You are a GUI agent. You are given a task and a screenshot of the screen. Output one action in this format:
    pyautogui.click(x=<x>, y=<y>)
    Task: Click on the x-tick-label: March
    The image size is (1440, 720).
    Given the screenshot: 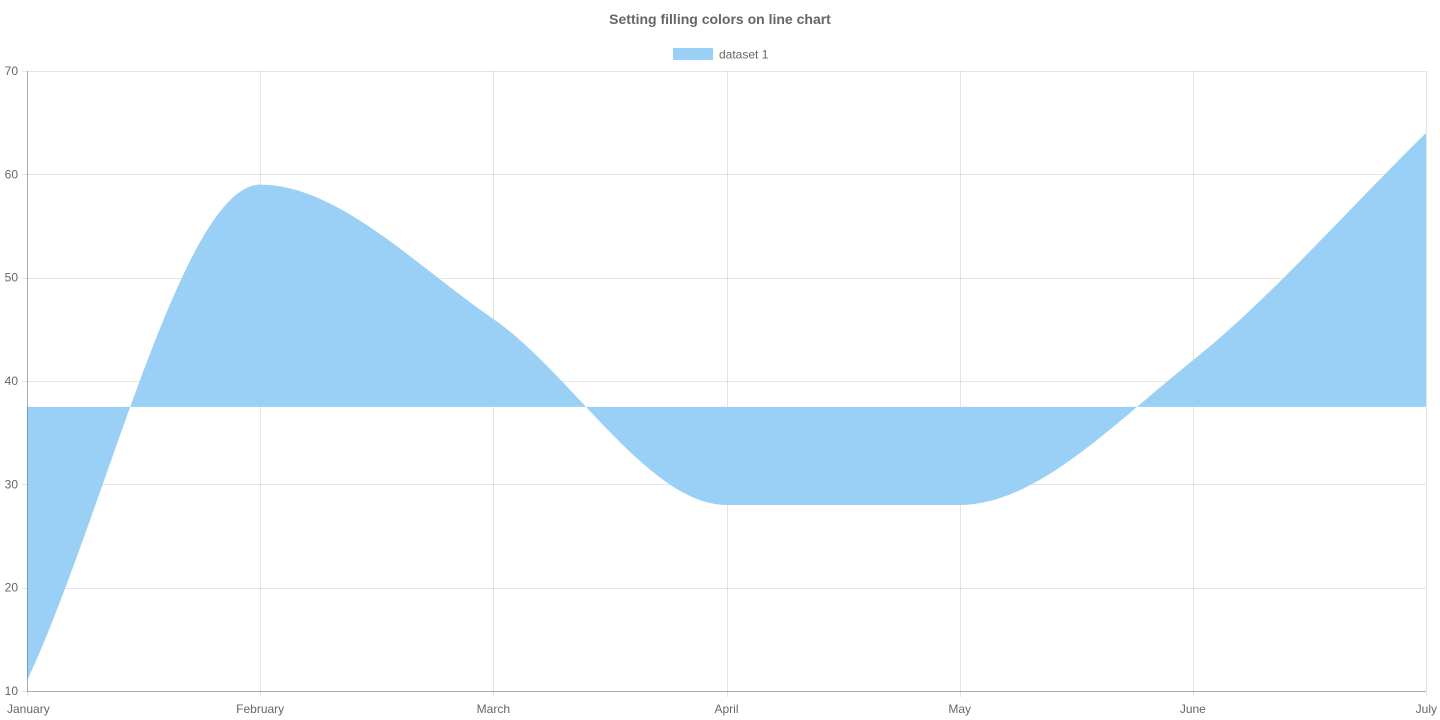 What is the action you would take?
    pyautogui.click(x=493, y=709)
    